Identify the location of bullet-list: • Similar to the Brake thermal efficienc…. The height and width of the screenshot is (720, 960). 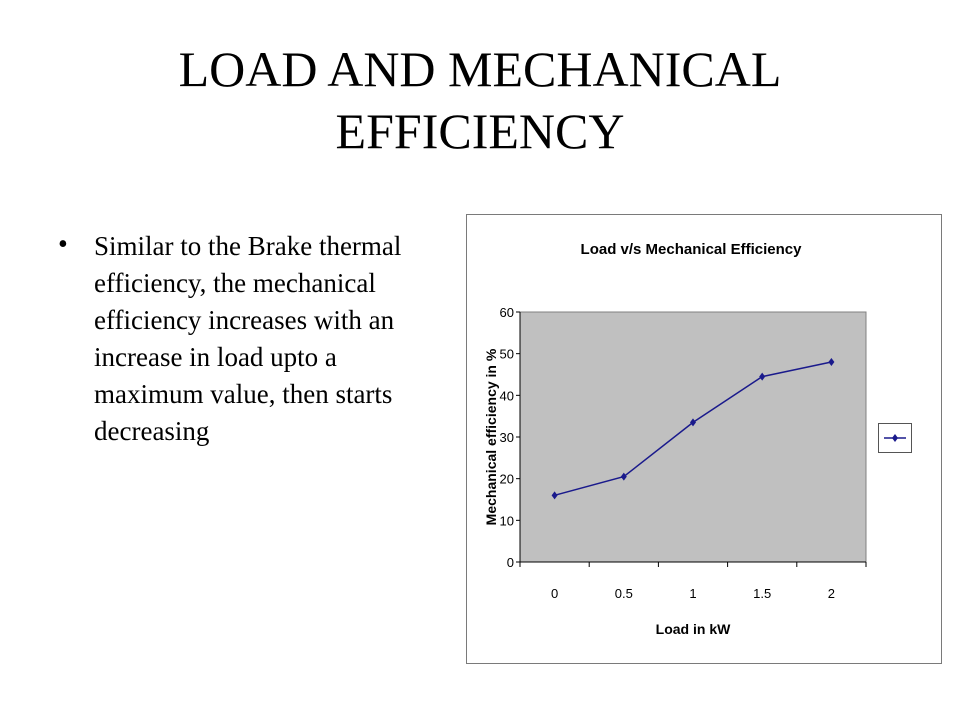
(248, 339).